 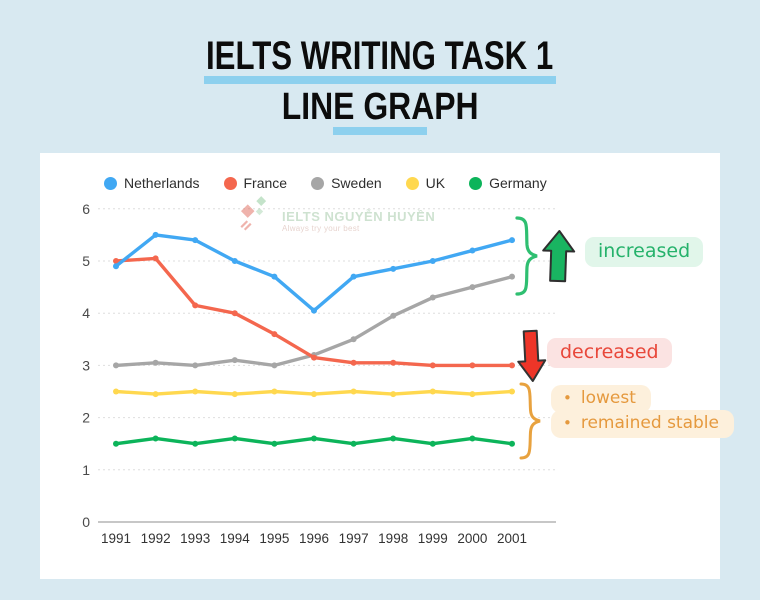 I want to click on legend: Netherlands France Sweden UK Germany, so click(x=325, y=183).